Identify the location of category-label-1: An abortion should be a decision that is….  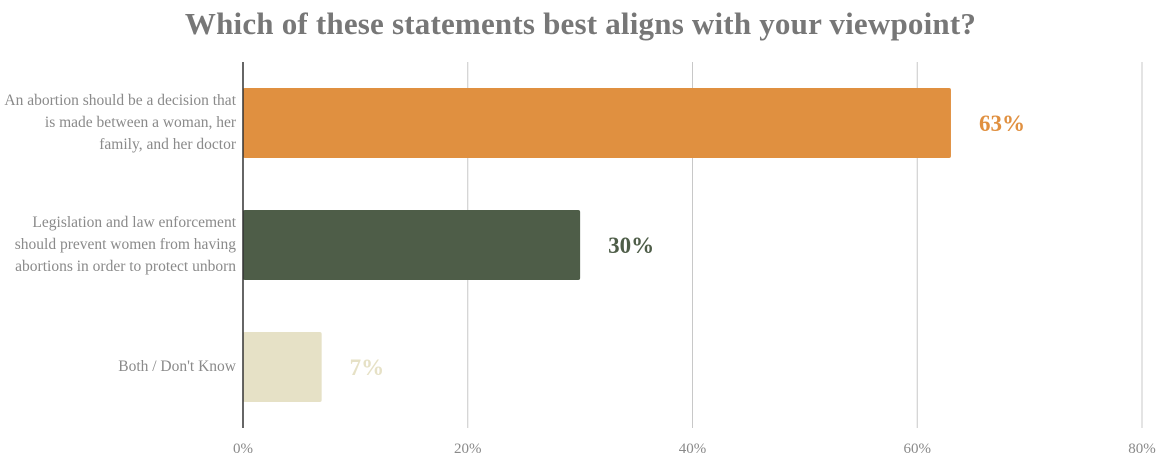
(120, 122).